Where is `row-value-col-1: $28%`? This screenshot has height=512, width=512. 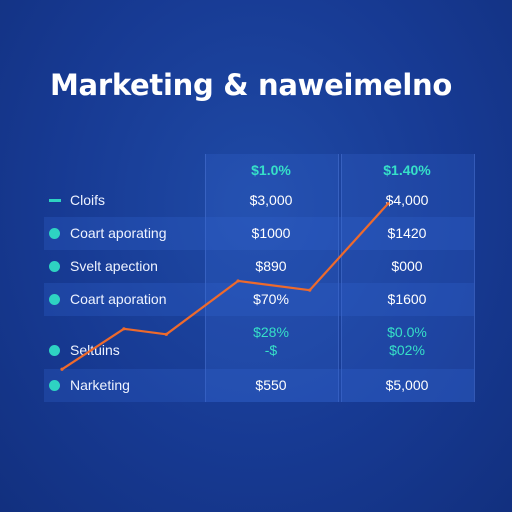 row-value-col-1: $28% is located at coordinates (271, 332).